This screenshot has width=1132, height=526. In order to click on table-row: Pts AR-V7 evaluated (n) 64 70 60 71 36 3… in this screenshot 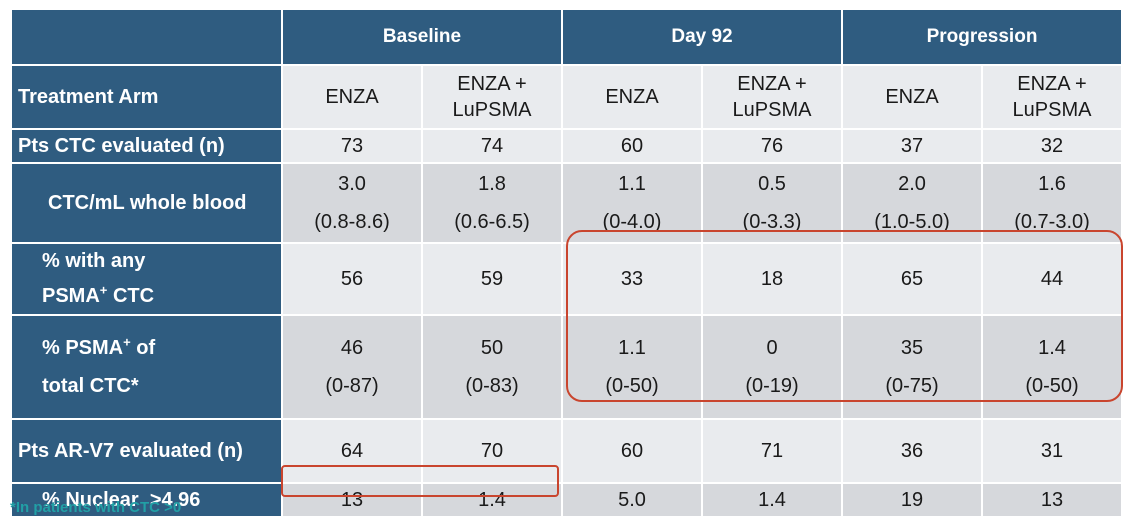, I will do `click(566, 451)`.